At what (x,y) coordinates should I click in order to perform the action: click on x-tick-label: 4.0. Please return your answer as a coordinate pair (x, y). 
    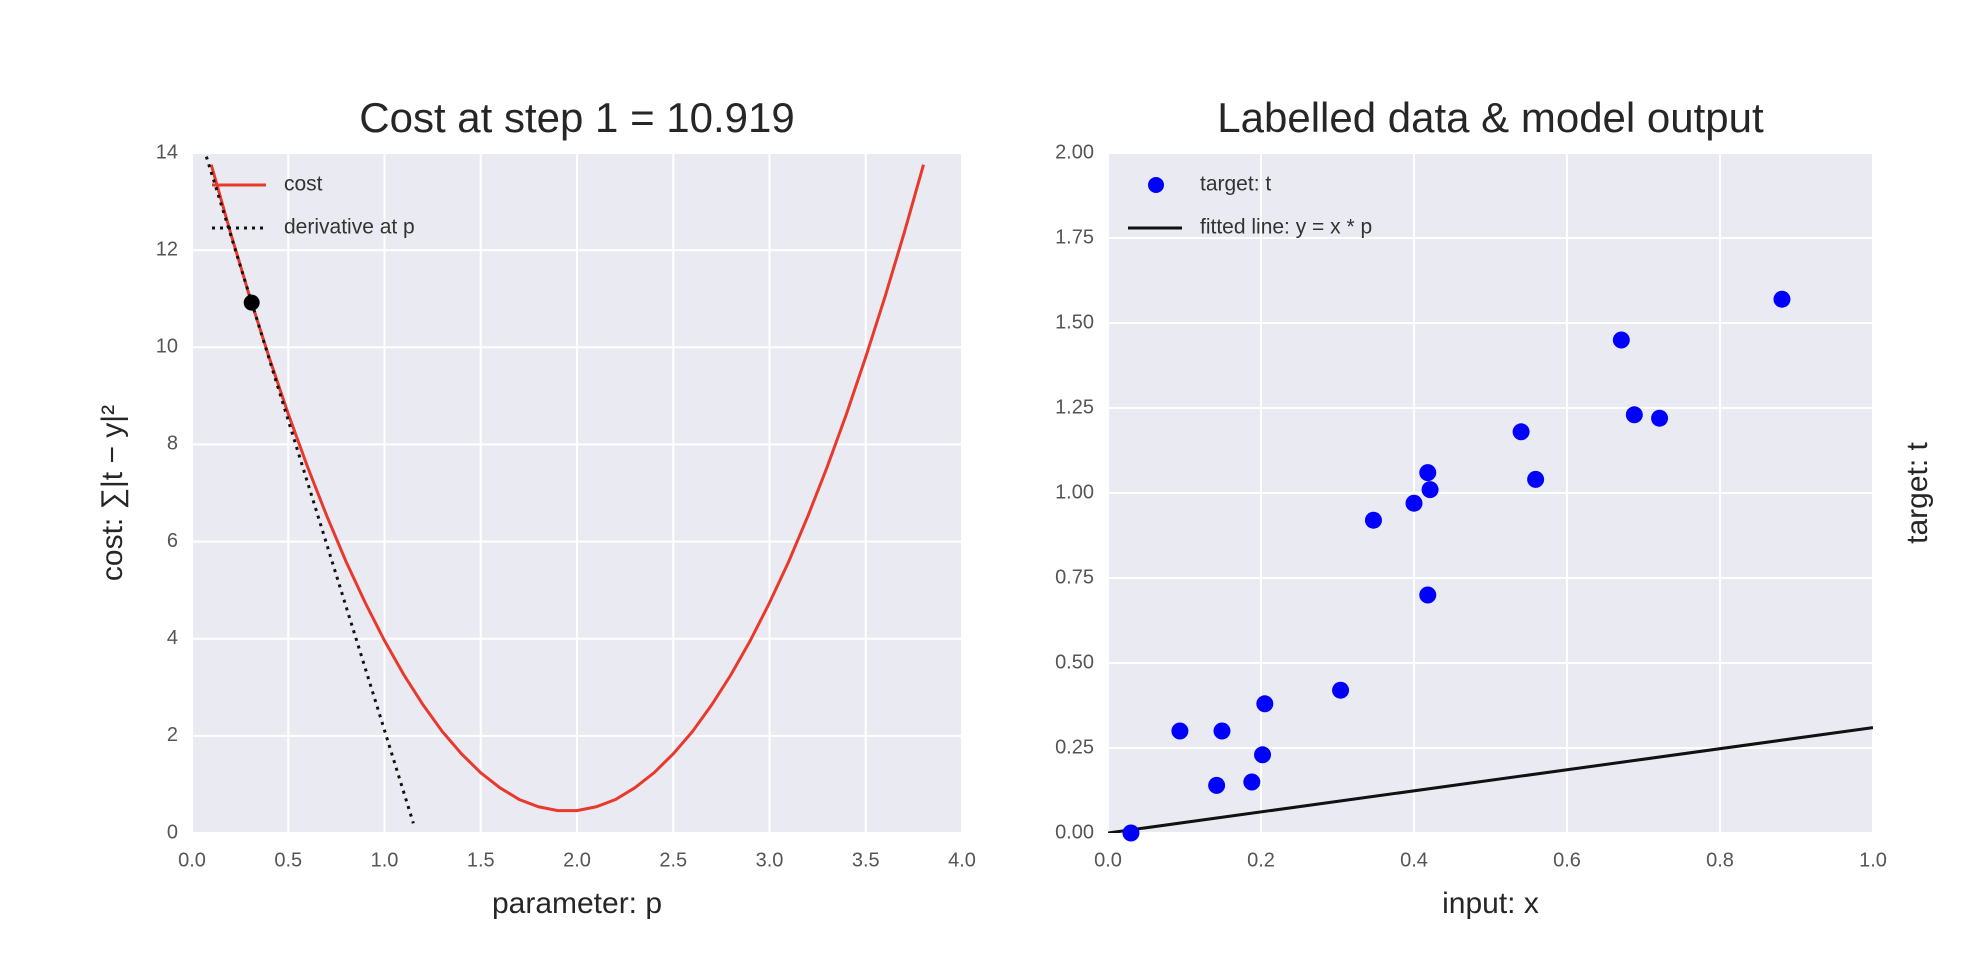
    Looking at the image, I should click on (962, 860).